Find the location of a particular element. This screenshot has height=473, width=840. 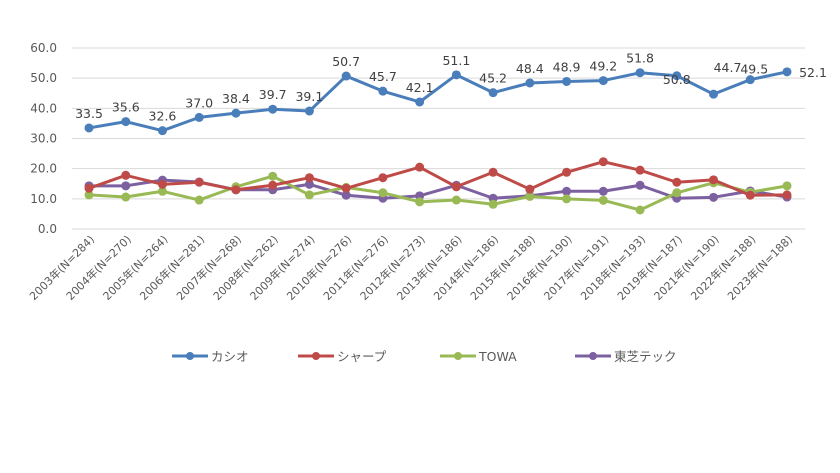

data-label: 45.2 is located at coordinates (493, 78).